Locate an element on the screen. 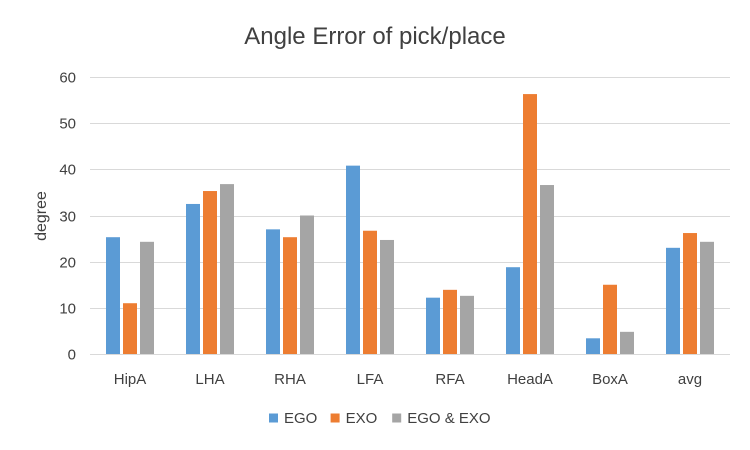 The width and height of the screenshot is (750, 450). legend-label: EGO & EXO is located at coordinates (448, 418).